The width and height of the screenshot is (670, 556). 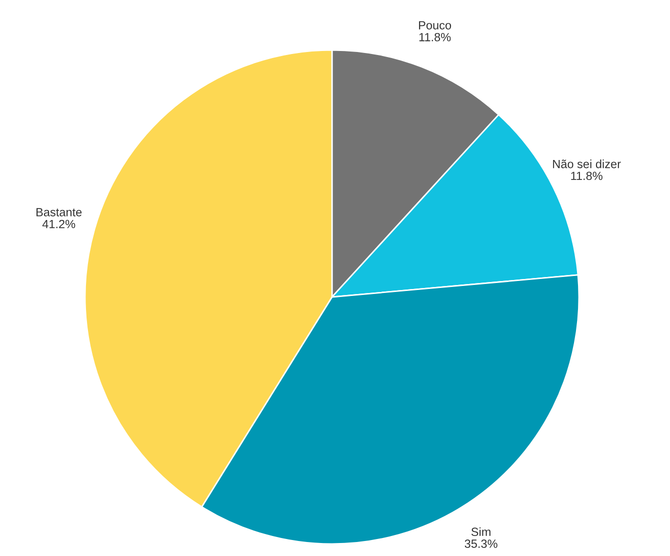 What do you see at coordinates (587, 164) in the screenshot?
I see `slice-label: Não sei dizer` at bounding box center [587, 164].